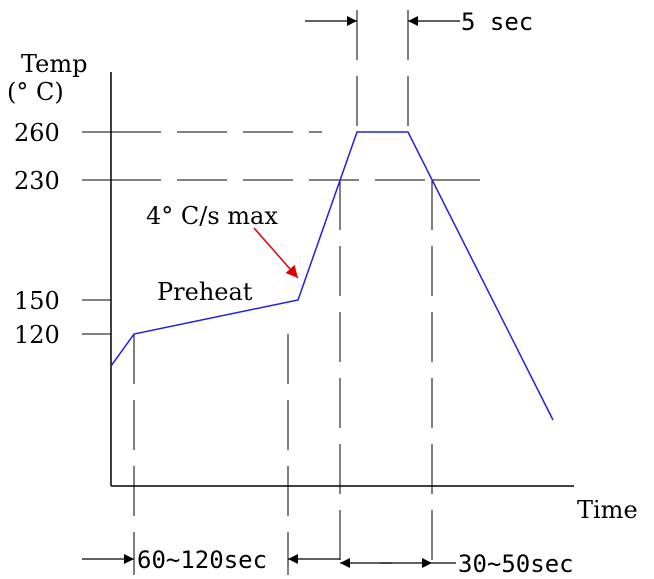 The width and height of the screenshot is (654, 579). I want to click on ramp-rate-arrow, so click(276, 253).